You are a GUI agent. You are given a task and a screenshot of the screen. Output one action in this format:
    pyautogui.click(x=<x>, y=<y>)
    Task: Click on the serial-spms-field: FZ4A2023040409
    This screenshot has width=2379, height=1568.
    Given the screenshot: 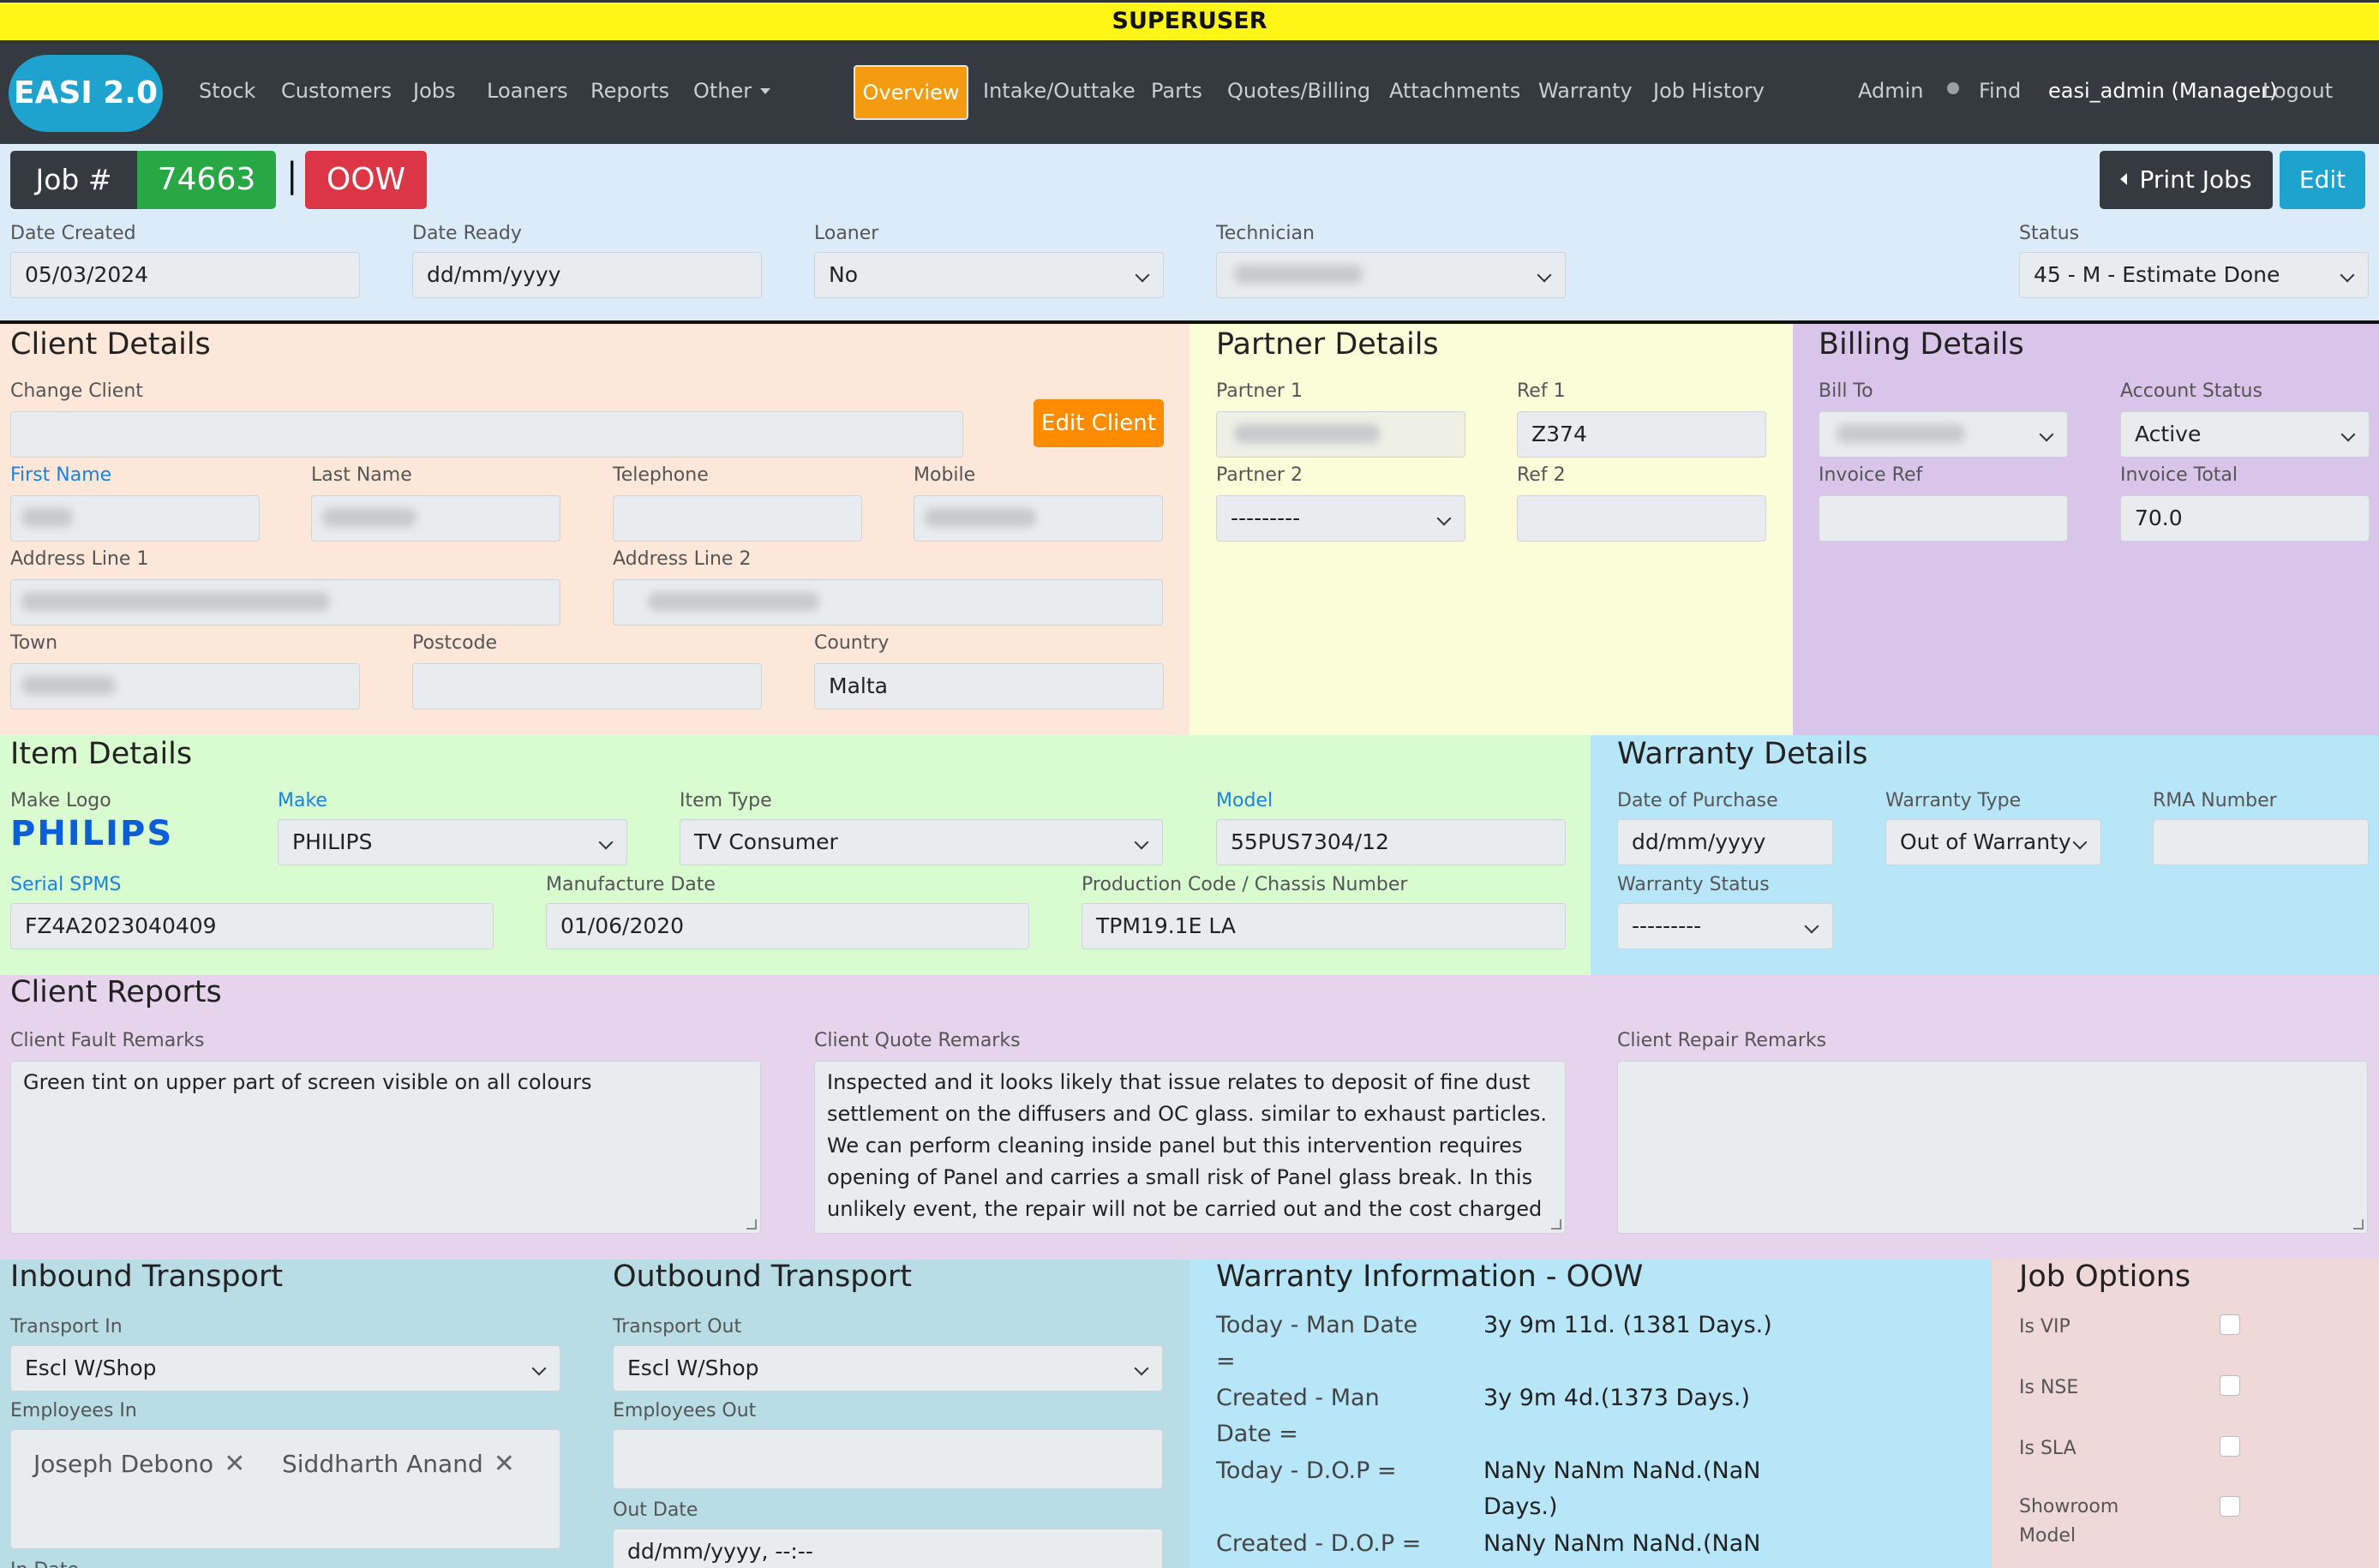 What is the action you would take?
    pyautogui.click(x=252, y=926)
    